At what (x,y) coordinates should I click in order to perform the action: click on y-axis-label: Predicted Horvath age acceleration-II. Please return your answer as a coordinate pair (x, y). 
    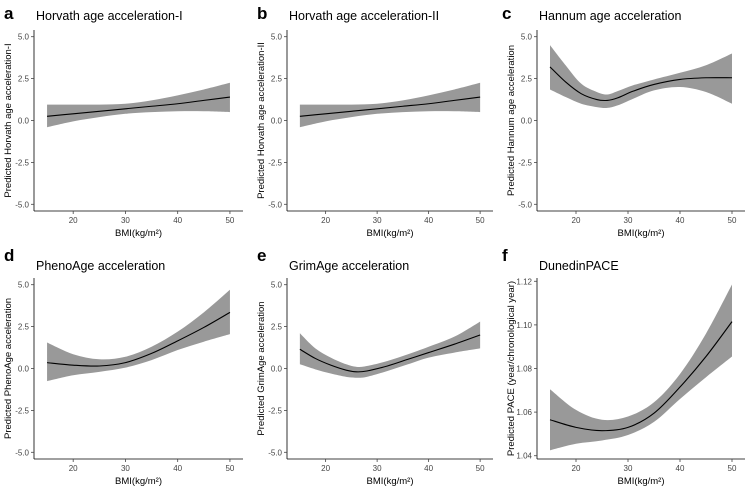
    Looking at the image, I should click on (261, 120).